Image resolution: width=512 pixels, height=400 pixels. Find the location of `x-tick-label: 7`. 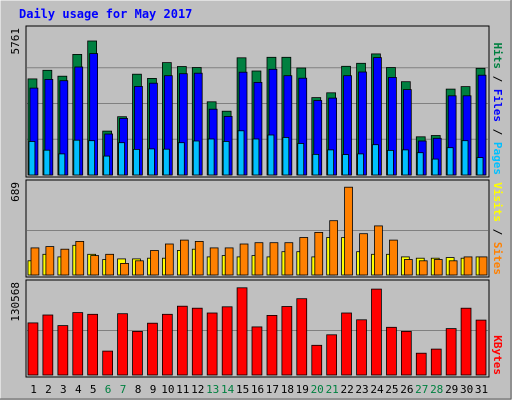

x-tick-label: 7 is located at coordinates (123, 389).